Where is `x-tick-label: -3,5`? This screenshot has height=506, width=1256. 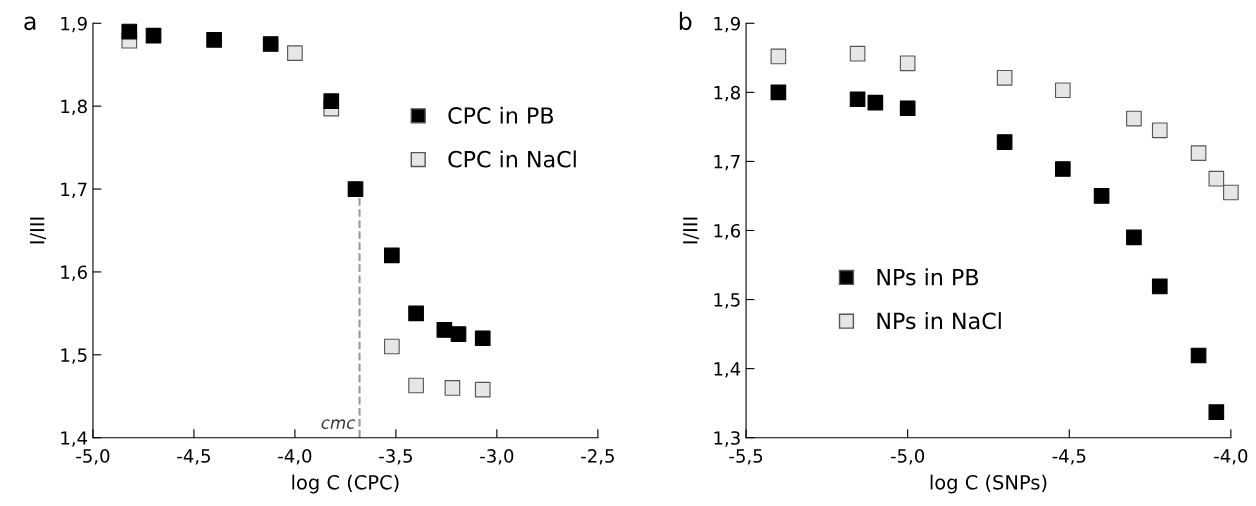 x-tick-label: -3,5 is located at coordinates (395, 457).